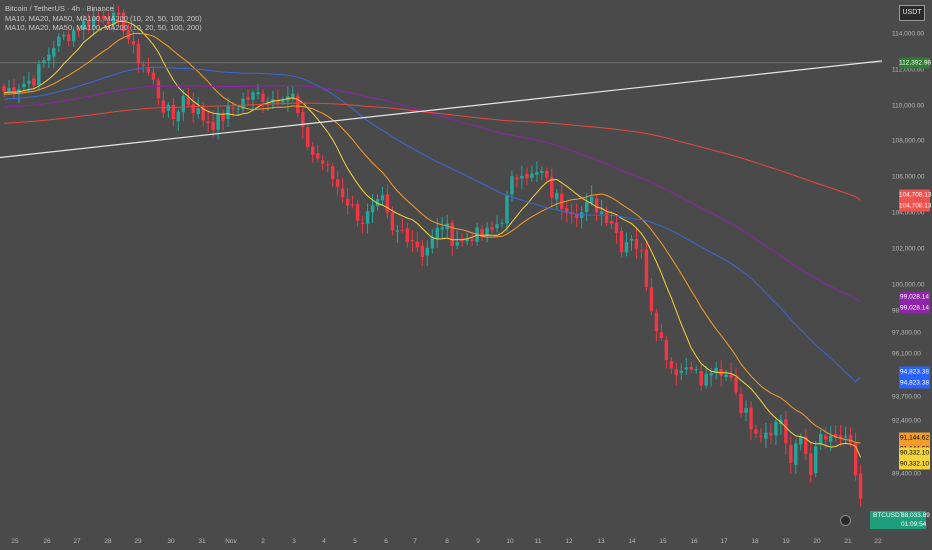 The width and height of the screenshot is (932, 550). What do you see at coordinates (845, 520) in the screenshot?
I see `alert-marker-icon` at bounding box center [845, 520].